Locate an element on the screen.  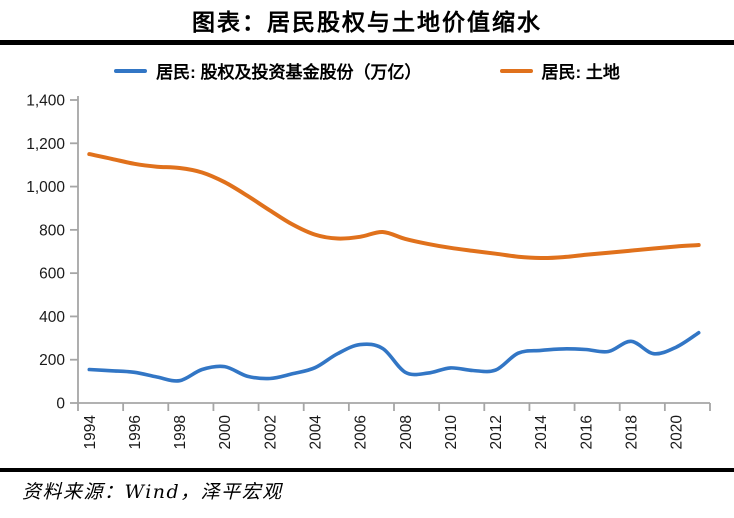
svg-text: 1998 is located at coordinates (180, 432).